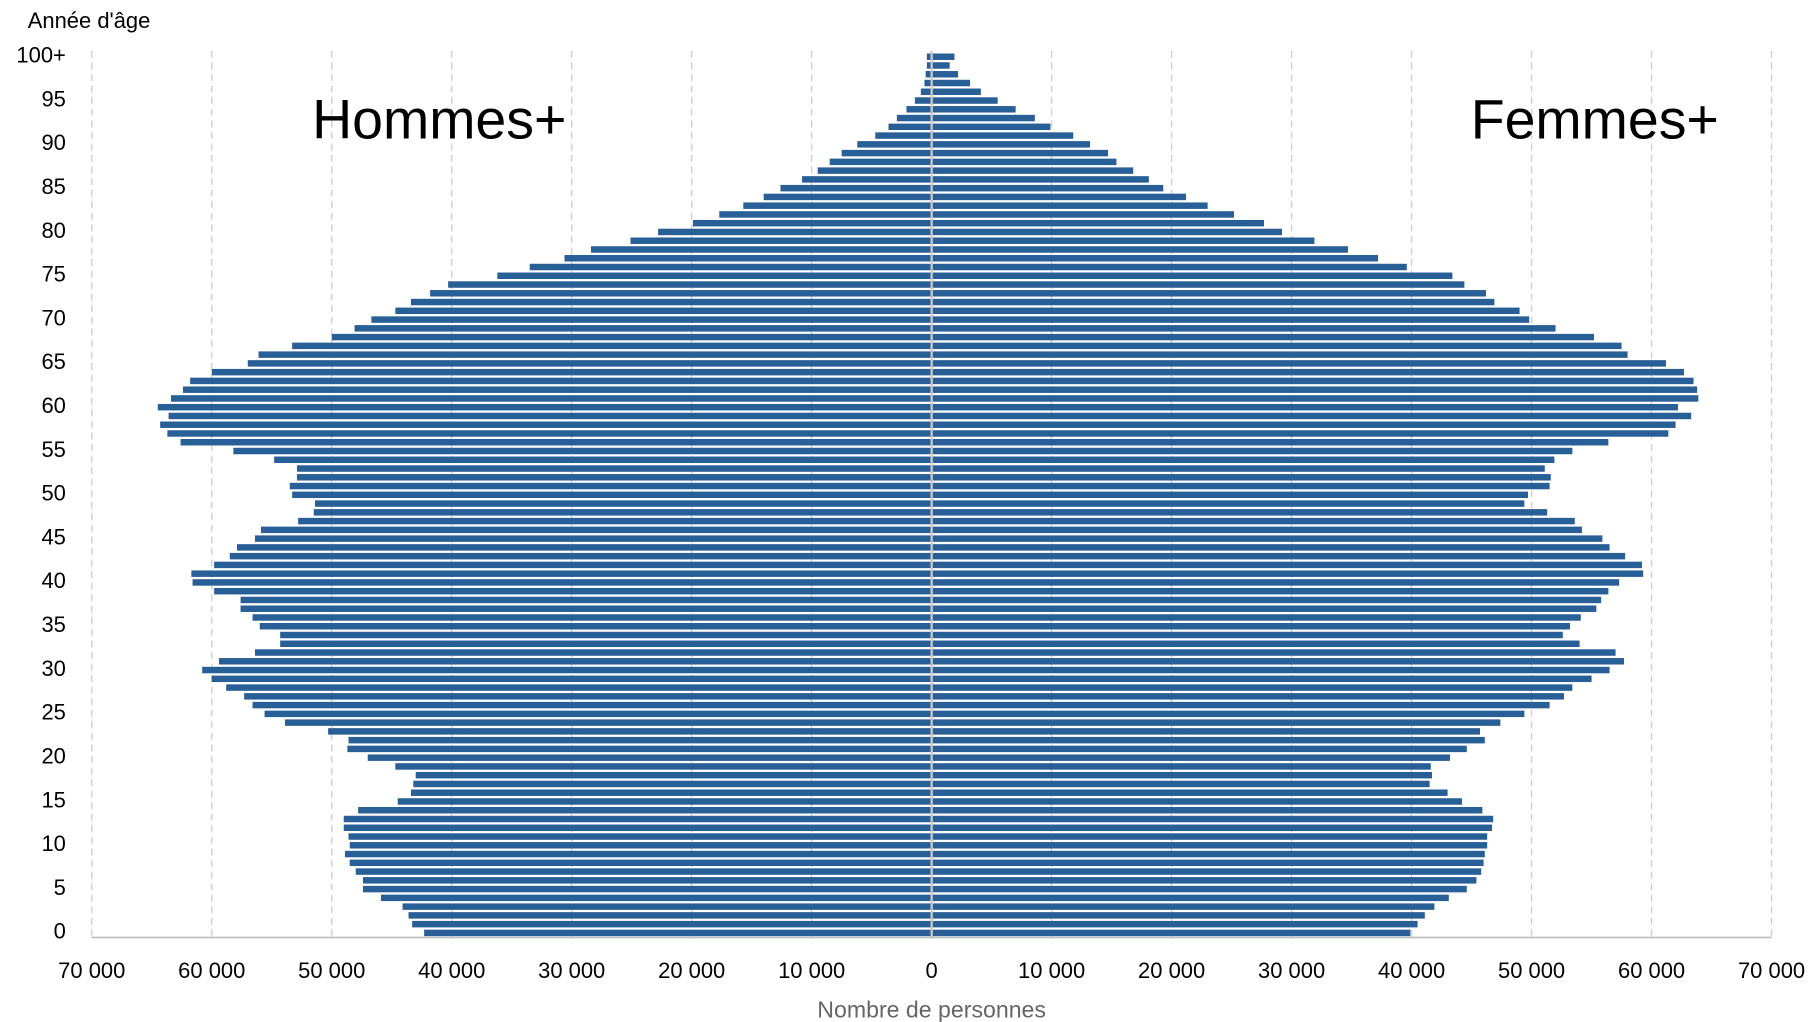 This screenshot has height=1022, width=1809. Describe the element at coordinates (811, 970) in the screenshot. I see `x-tick-label: 10 000` at that location.